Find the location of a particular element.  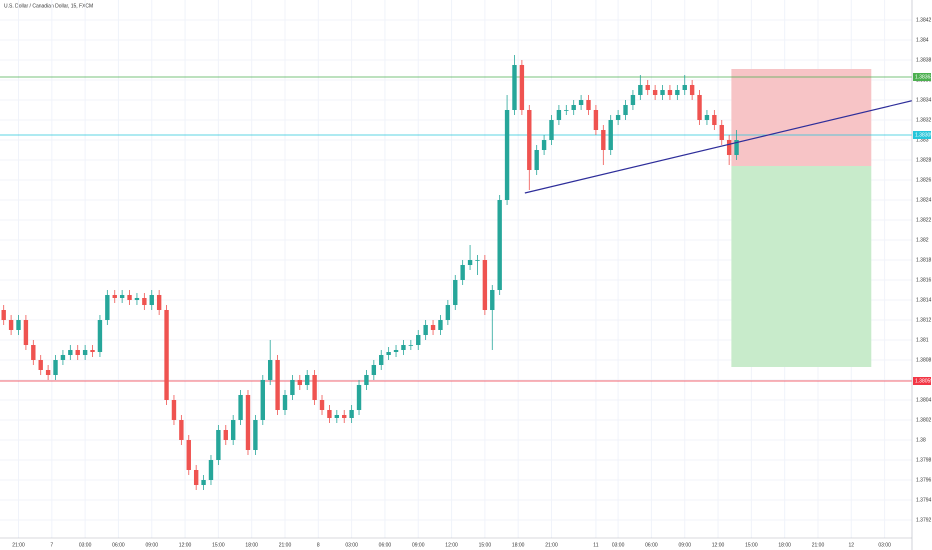

y-tick-label: 1.3804 is located at coordinates (924, 400).